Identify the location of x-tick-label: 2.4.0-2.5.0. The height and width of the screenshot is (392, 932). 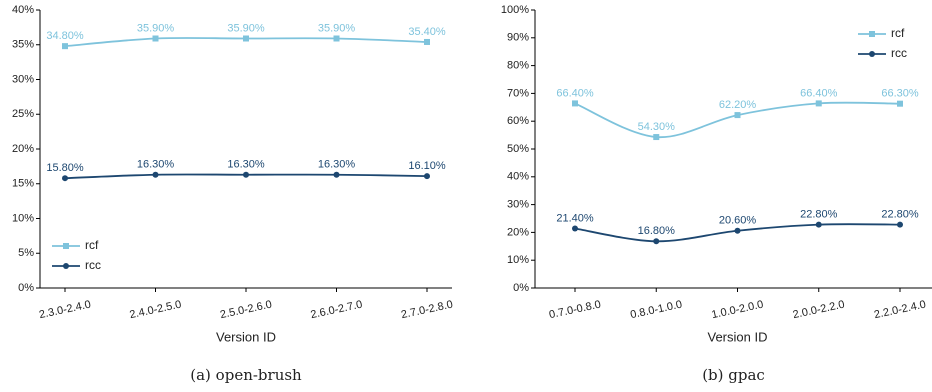
(156, 310).